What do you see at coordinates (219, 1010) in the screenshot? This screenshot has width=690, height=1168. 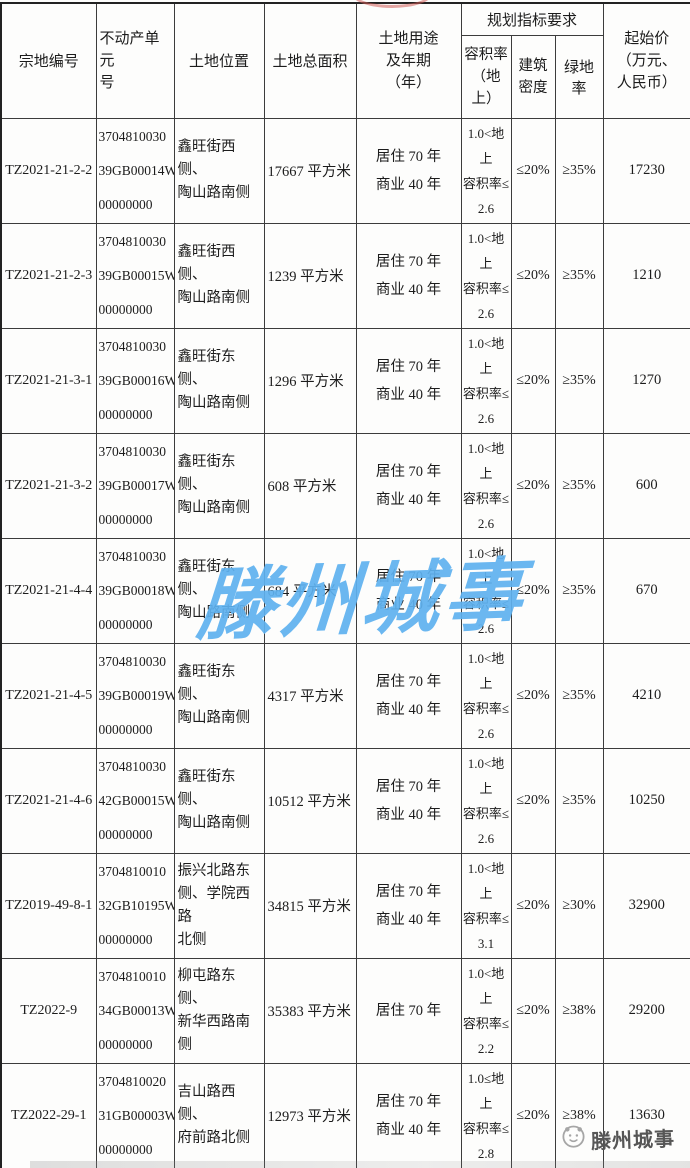 I see `cell-land-location: 柳屯路东侧、 新华西路南 侧` at bounding box center [219, 1010].